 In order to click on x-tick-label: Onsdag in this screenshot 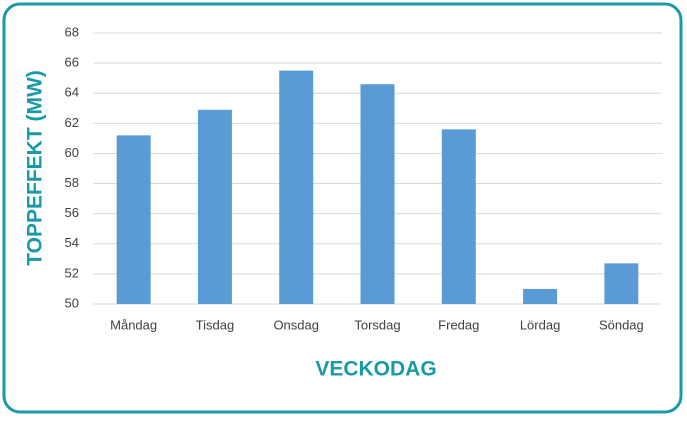, I will do `click(296, 324)`.